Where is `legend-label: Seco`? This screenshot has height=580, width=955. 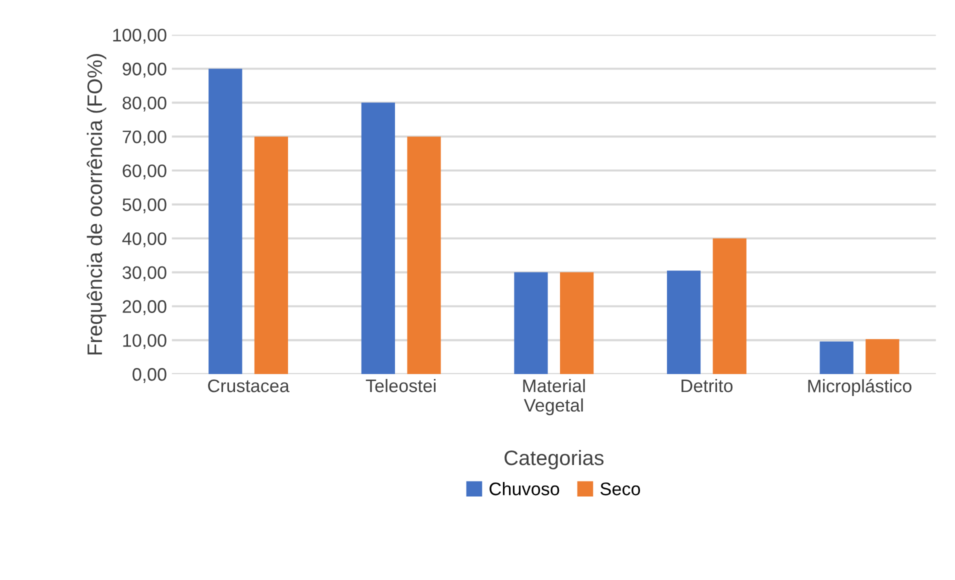 legend-label: Seco is located at coordinates (620, 489).